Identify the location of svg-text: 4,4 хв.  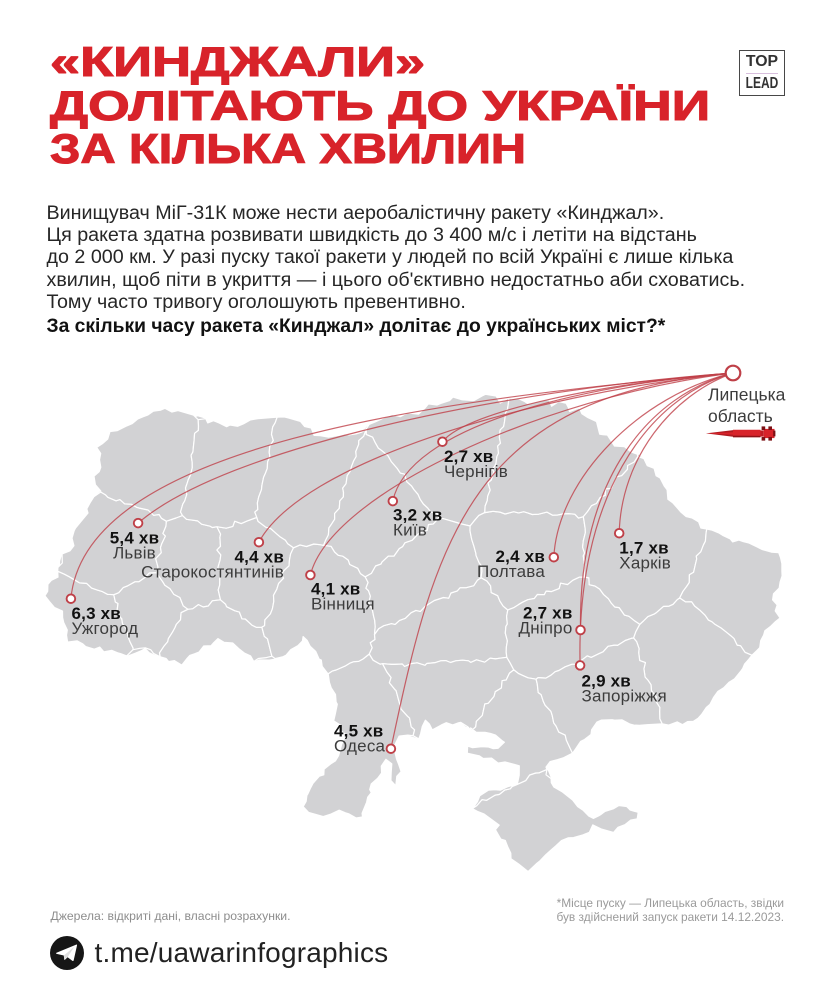
(259, 557).